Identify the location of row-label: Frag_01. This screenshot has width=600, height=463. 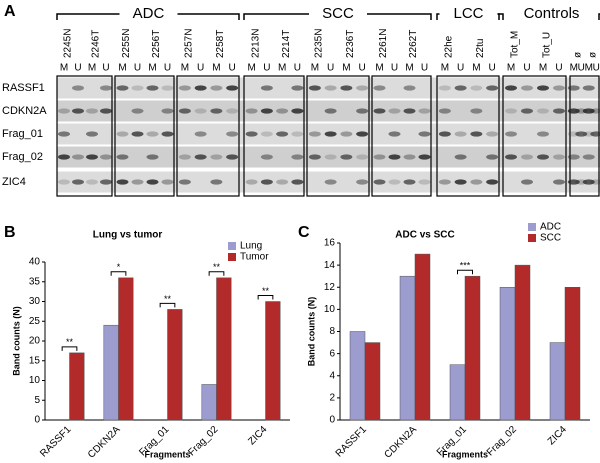
(22, 134).